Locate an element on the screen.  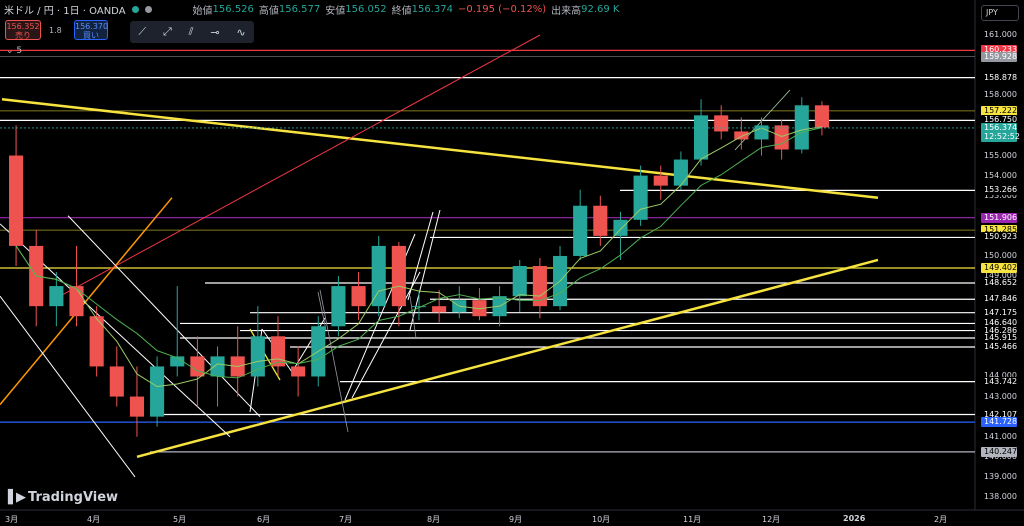
buy-price: 156.370 is located at coordinates (92, 26).